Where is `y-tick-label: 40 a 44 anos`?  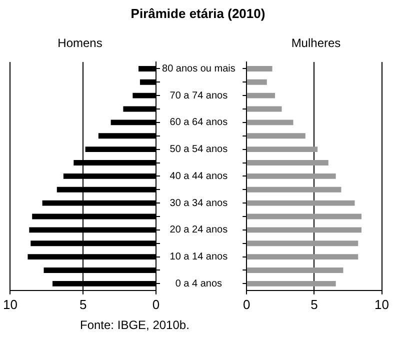
y-tick-label: 40 a 44 anos is located at coordinates (199, 176).